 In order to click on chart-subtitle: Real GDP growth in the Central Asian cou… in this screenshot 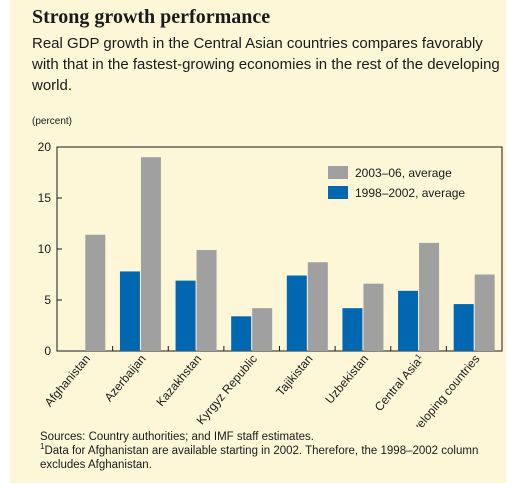, I will do `click(266, 64)`.